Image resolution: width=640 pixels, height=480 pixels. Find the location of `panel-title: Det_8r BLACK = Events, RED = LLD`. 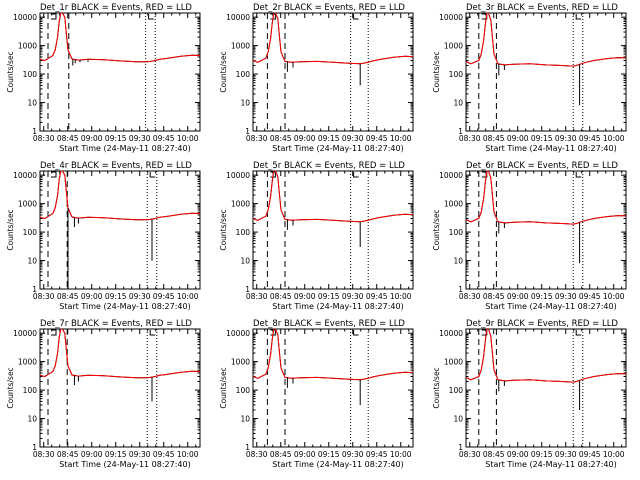

panel-title: Det_8r BLACK = Events, RED = LLD is located at coordinates (329, 324).